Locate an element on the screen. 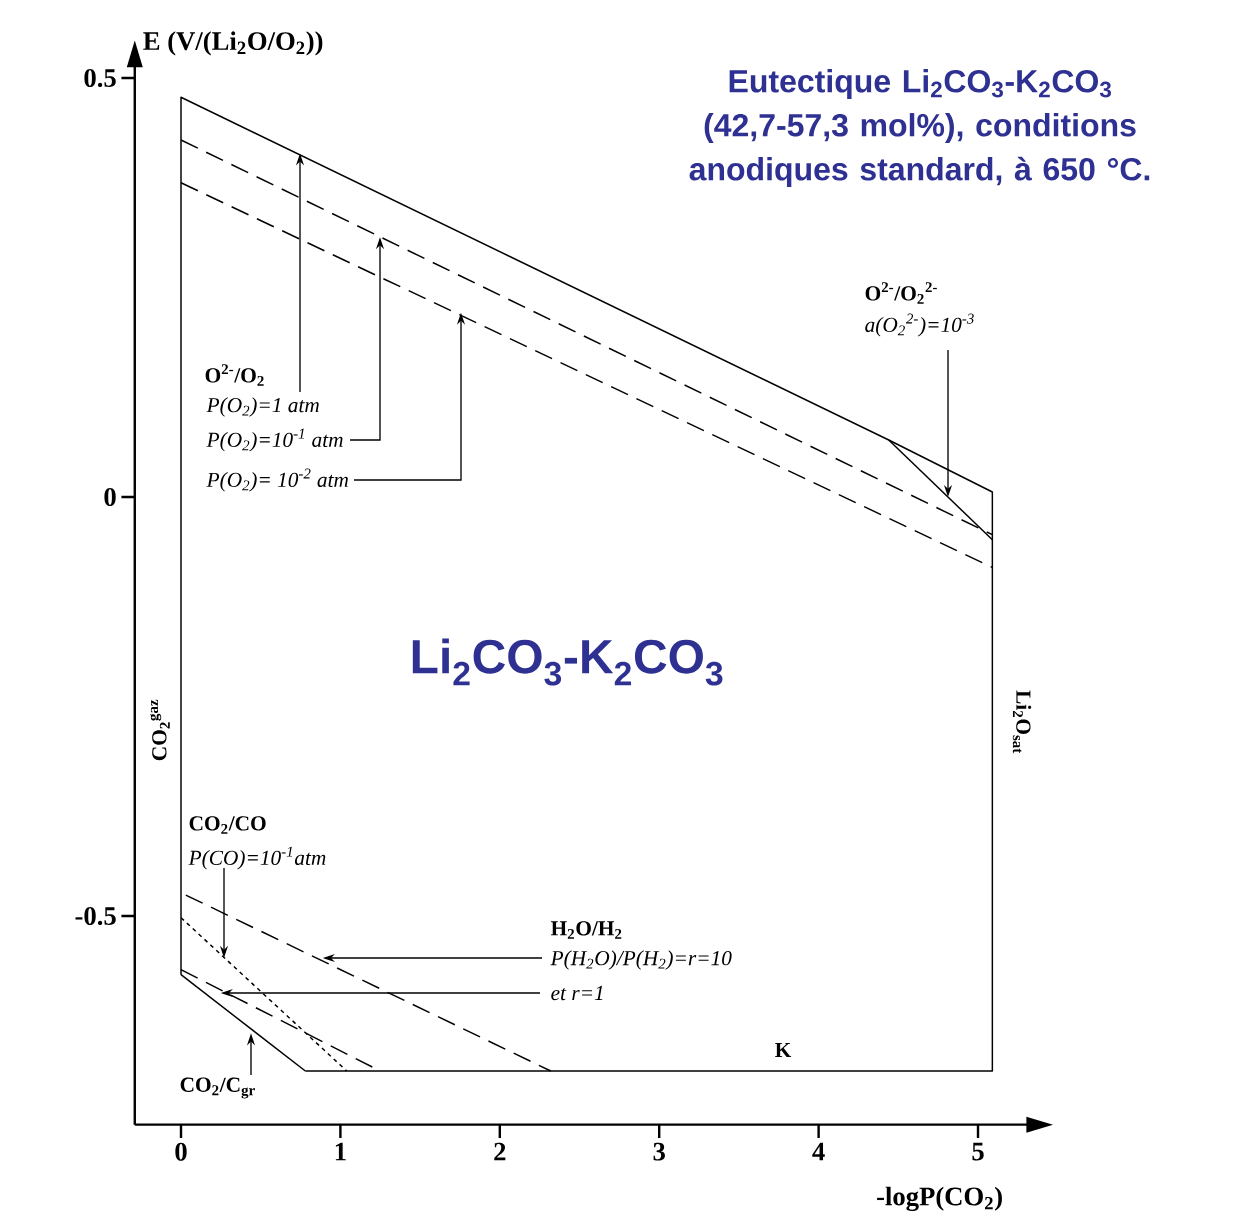 The image size is (1237, 1218). annotation: H$_{2}$O/H$_{2}$ is located at coordinates (586, 930).